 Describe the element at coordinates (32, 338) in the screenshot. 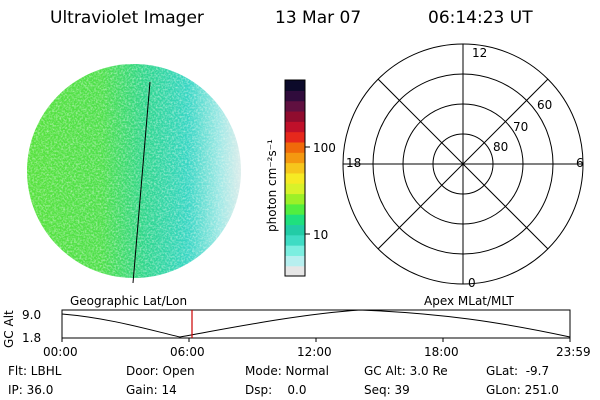

I see `y-tick-1-8: 1.8` at that location.